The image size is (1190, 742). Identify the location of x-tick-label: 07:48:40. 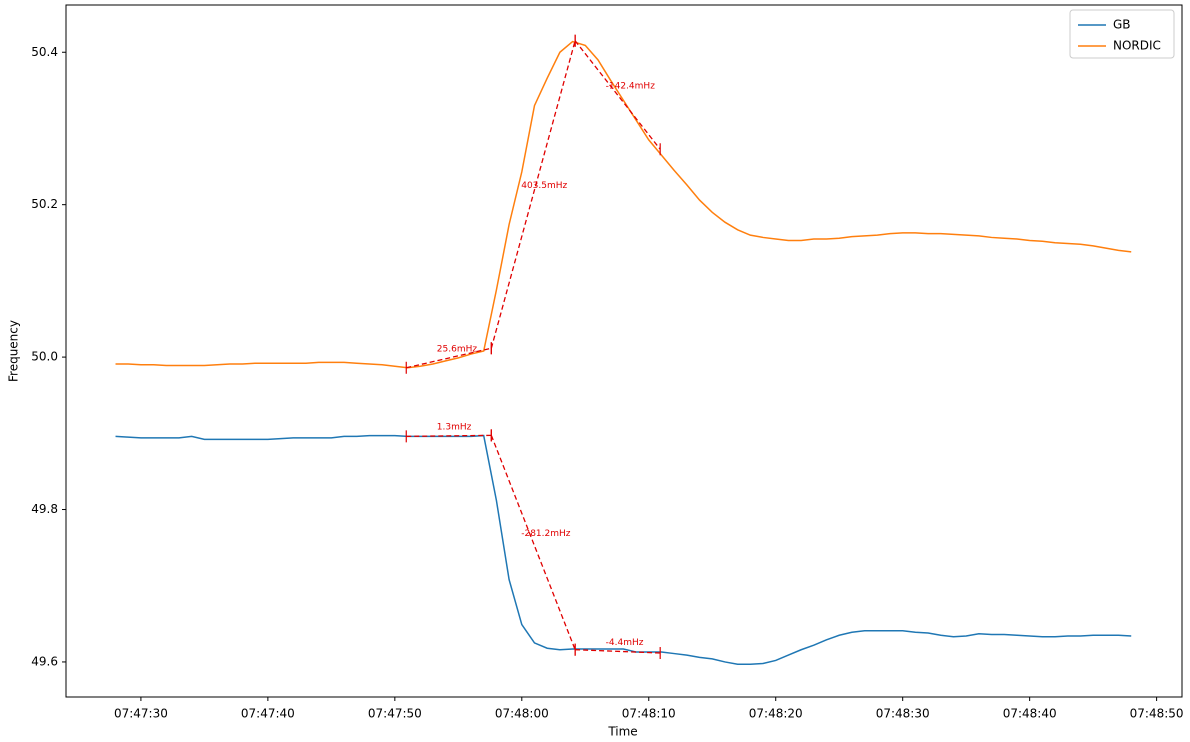
(1030, 714).